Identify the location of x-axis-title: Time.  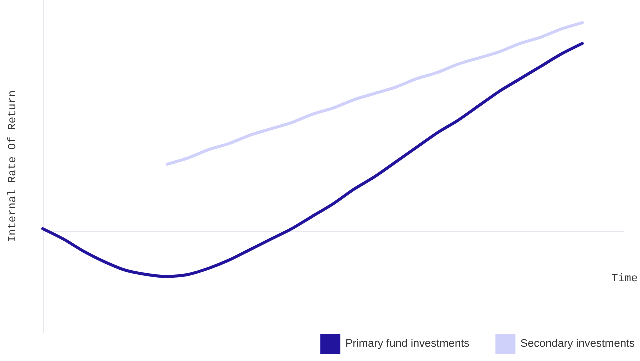
(625, 280).